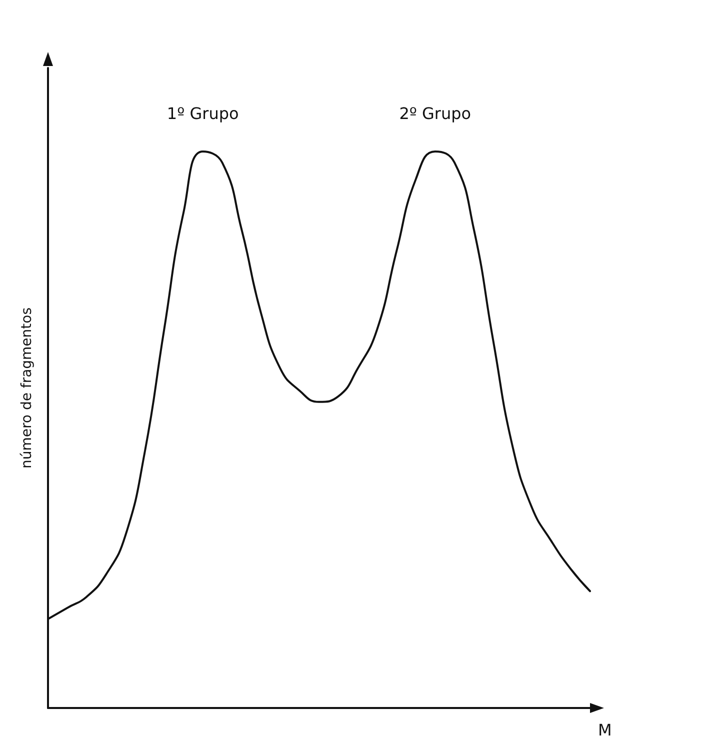 The width and height of the screenshot is (708, 755). Describe the element at coordinates (202, 113) in the screenshot. I see `text: 1º Grupo` at that location.